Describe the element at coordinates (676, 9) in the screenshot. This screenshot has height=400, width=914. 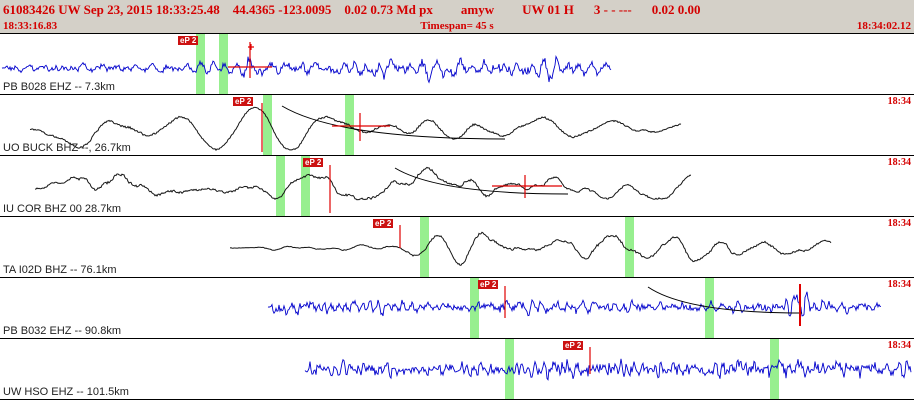
I see `event-residuals: 0.02 0.00` at that location.